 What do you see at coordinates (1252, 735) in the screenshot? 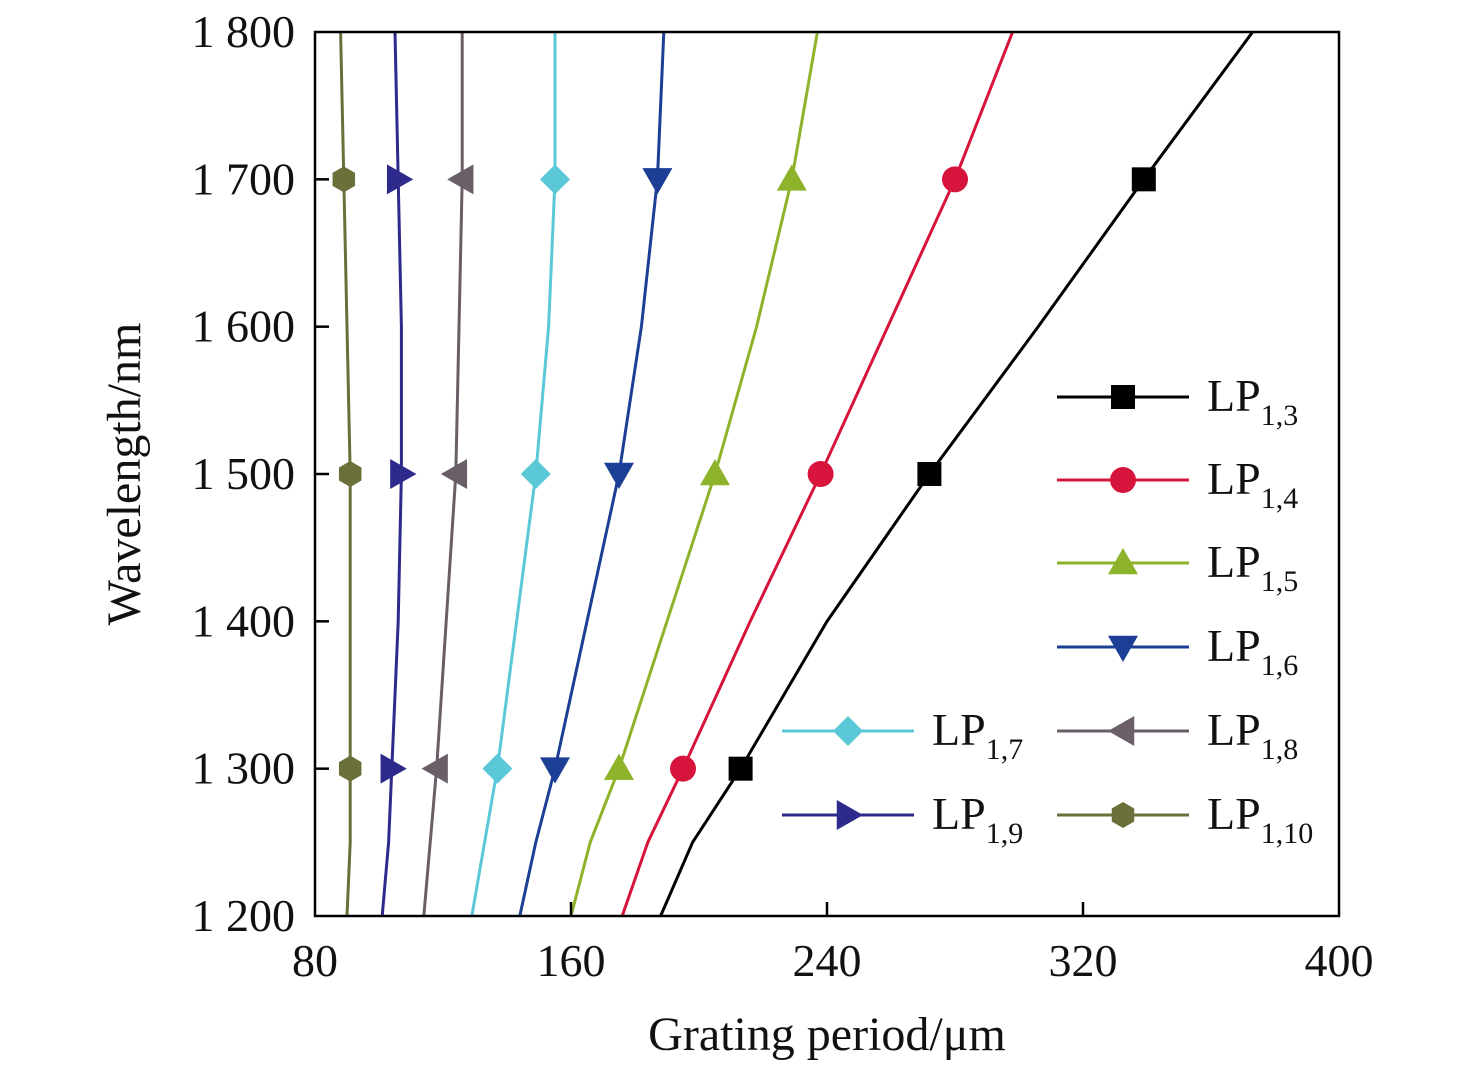
I see `legend-label: LP1,8` at bounding box center [1252, 735].